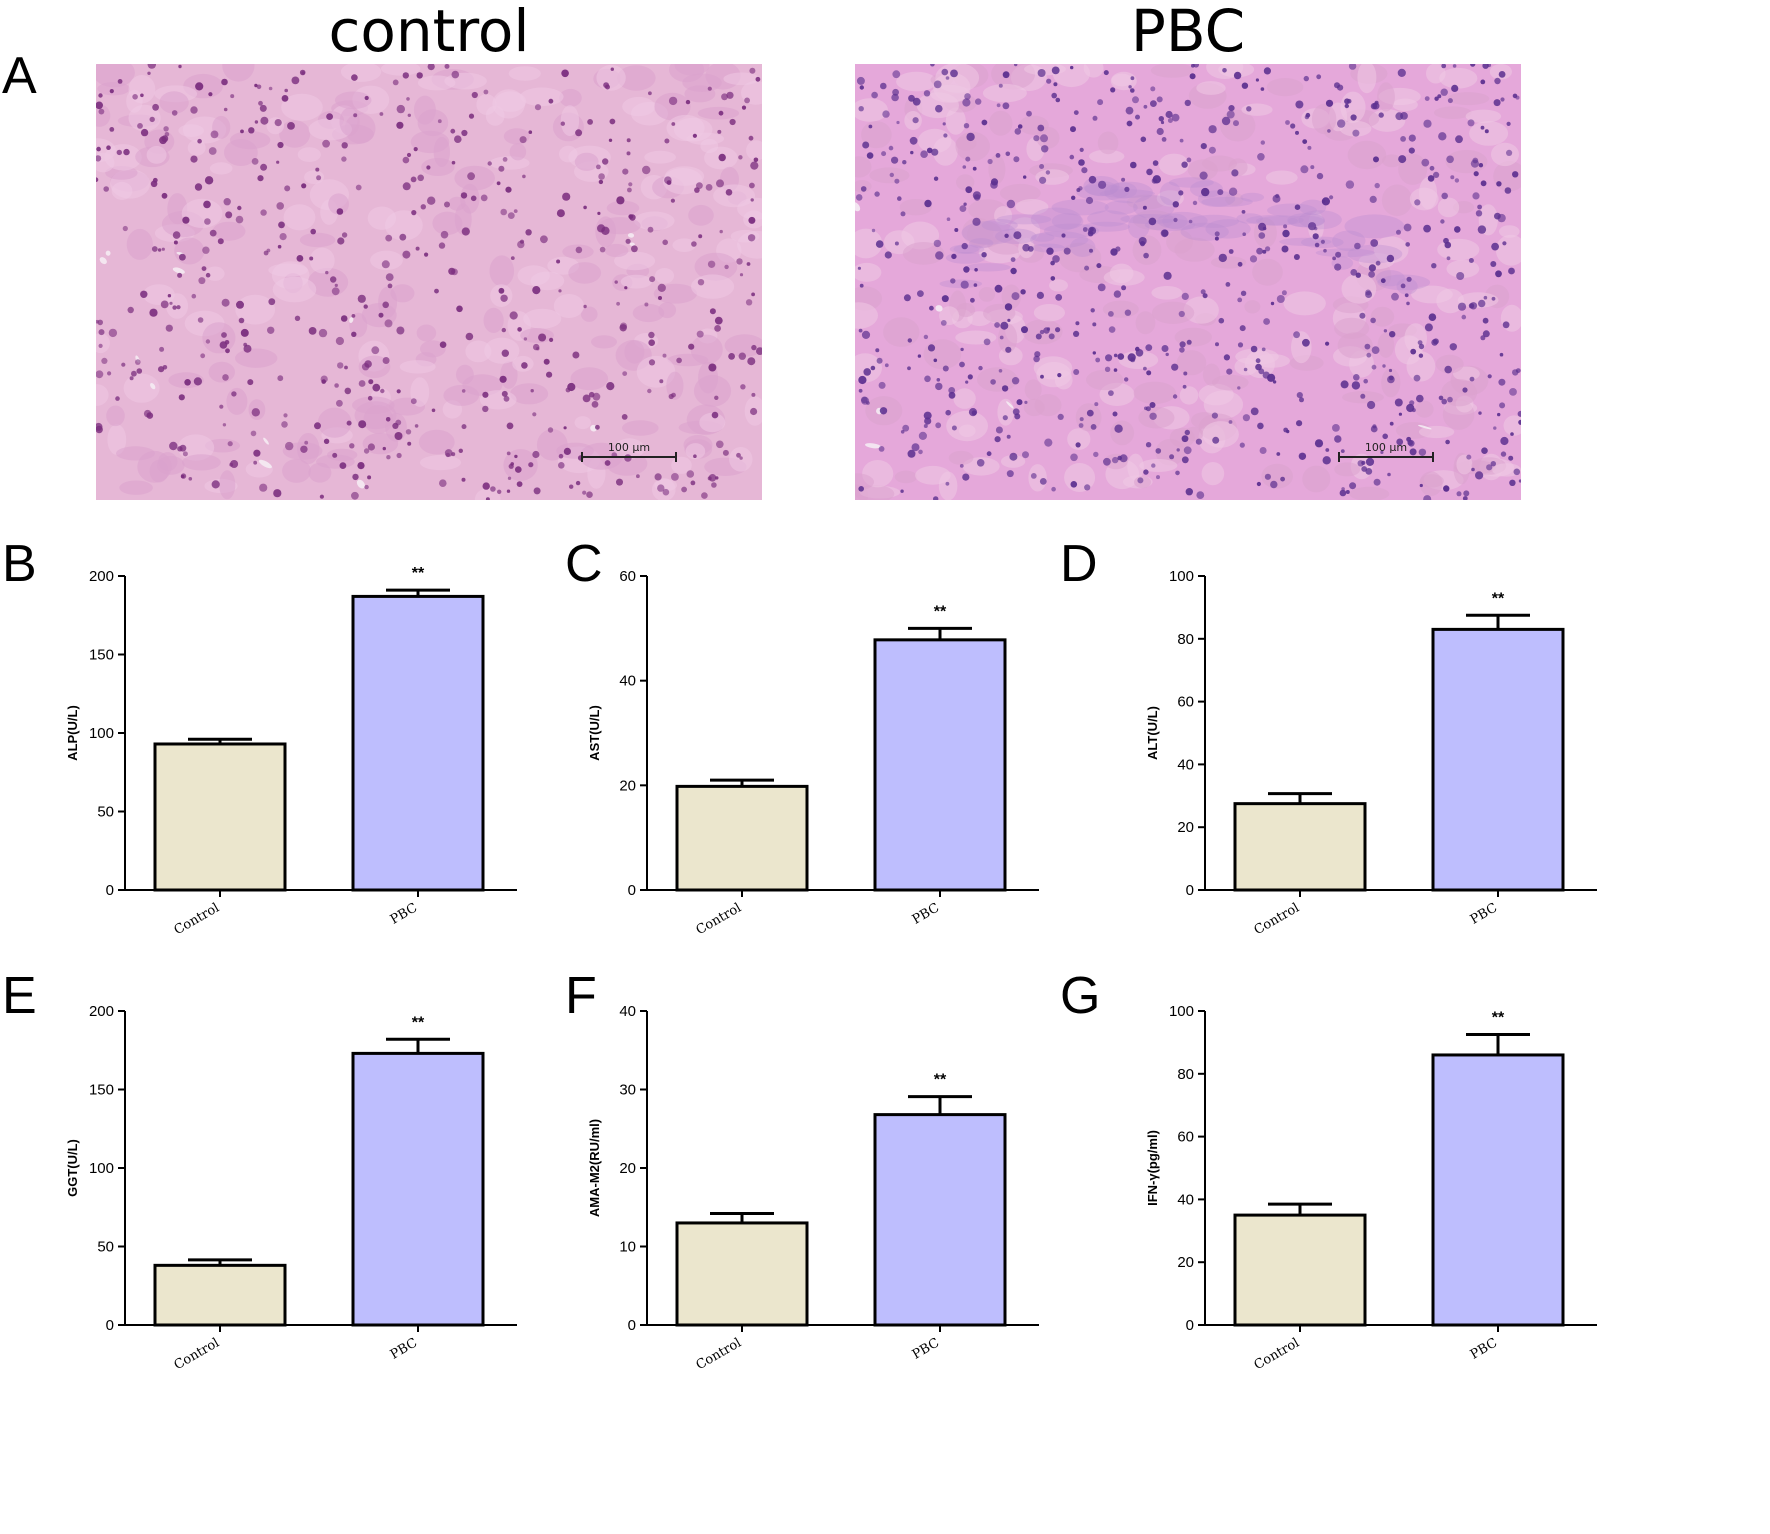 This screenshot has height=1534, width=1770. Describe the element at coordinates (1188, 32) in the screenshot. I see `histology-title-pbc: PBC` at that location.